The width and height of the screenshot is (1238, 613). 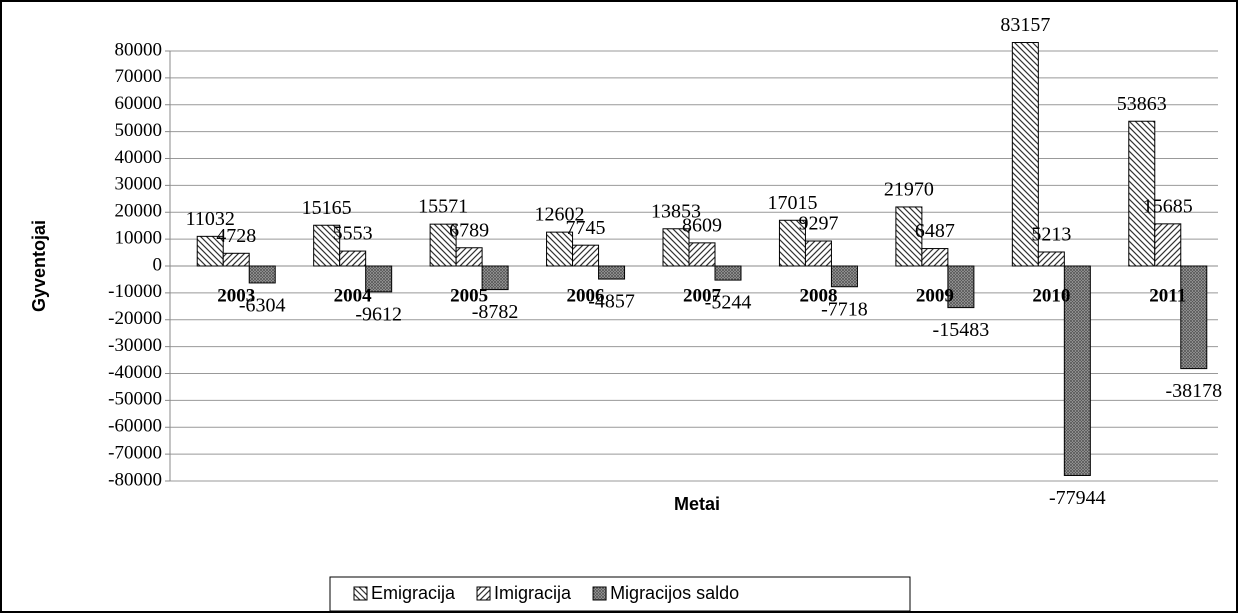 I want to click on x-tick-label: 2006, so click(x=586, y=295).